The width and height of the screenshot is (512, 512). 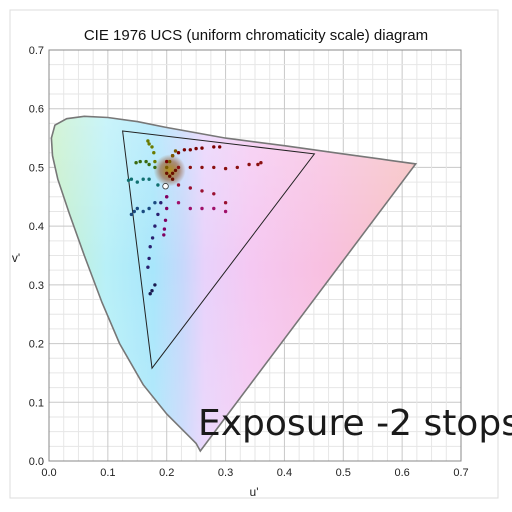 I want to click on x-tick-label: 0.1, so click(x=107, y=473).